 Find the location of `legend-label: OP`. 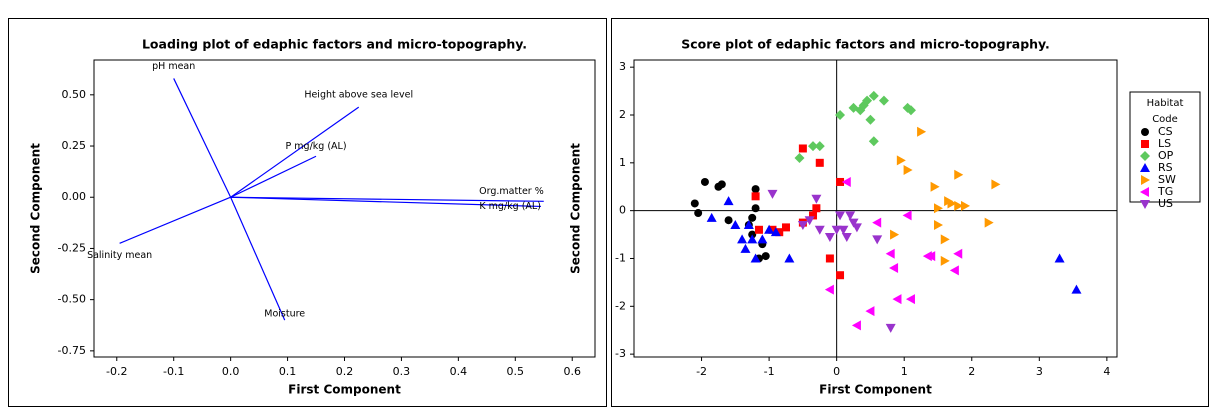

legend-label: OP is located at coordinates (1166, 155).